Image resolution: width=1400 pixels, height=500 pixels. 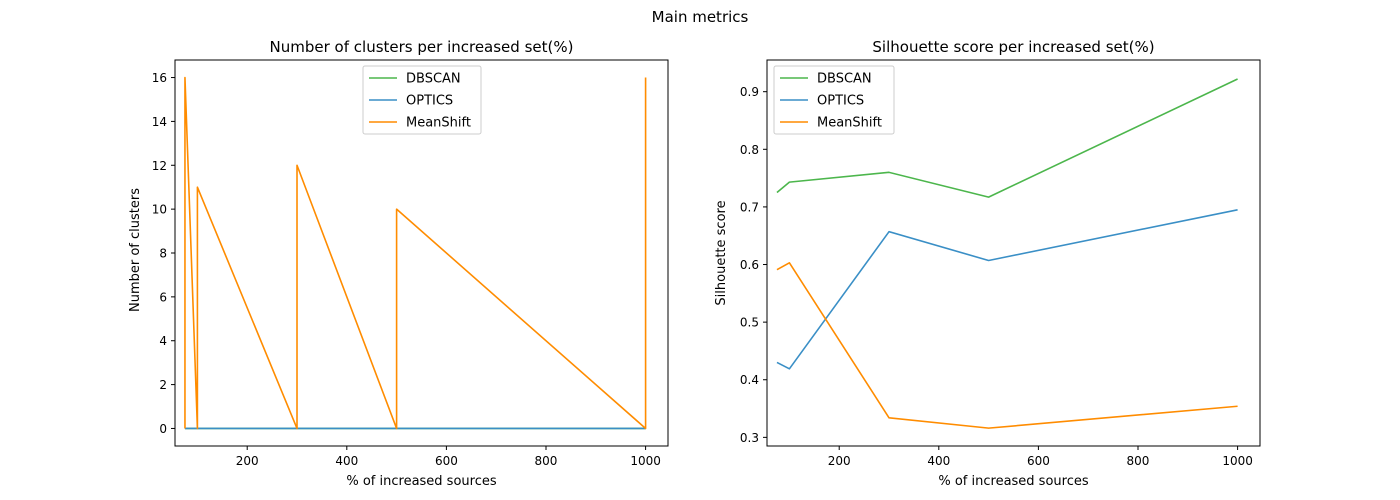 I want to click on series-line-meanshift, so click(x=1007, y=345).